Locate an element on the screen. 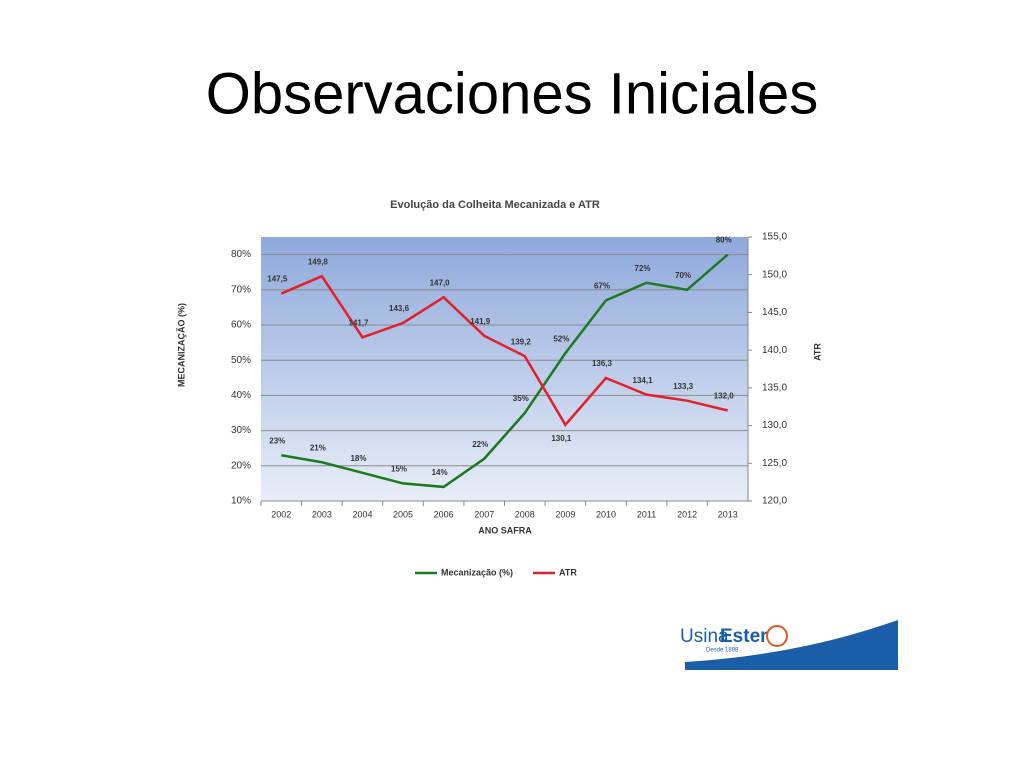  y2-tick-label: 135,0 is located at coordinates (774, 387).